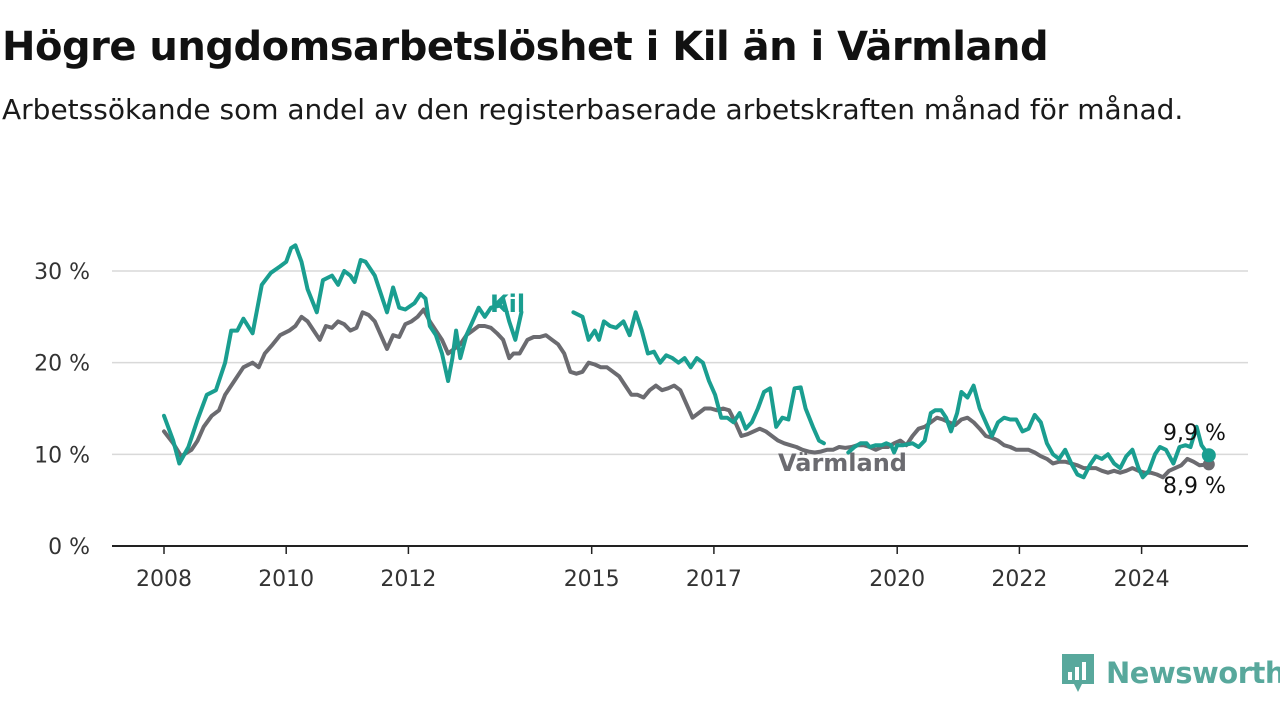 The width and height of the screenshot is (1280, 720). Describe the element at coordinates (714, 579) in the screenshot. I see `x-tick-label: 2017` at that location.